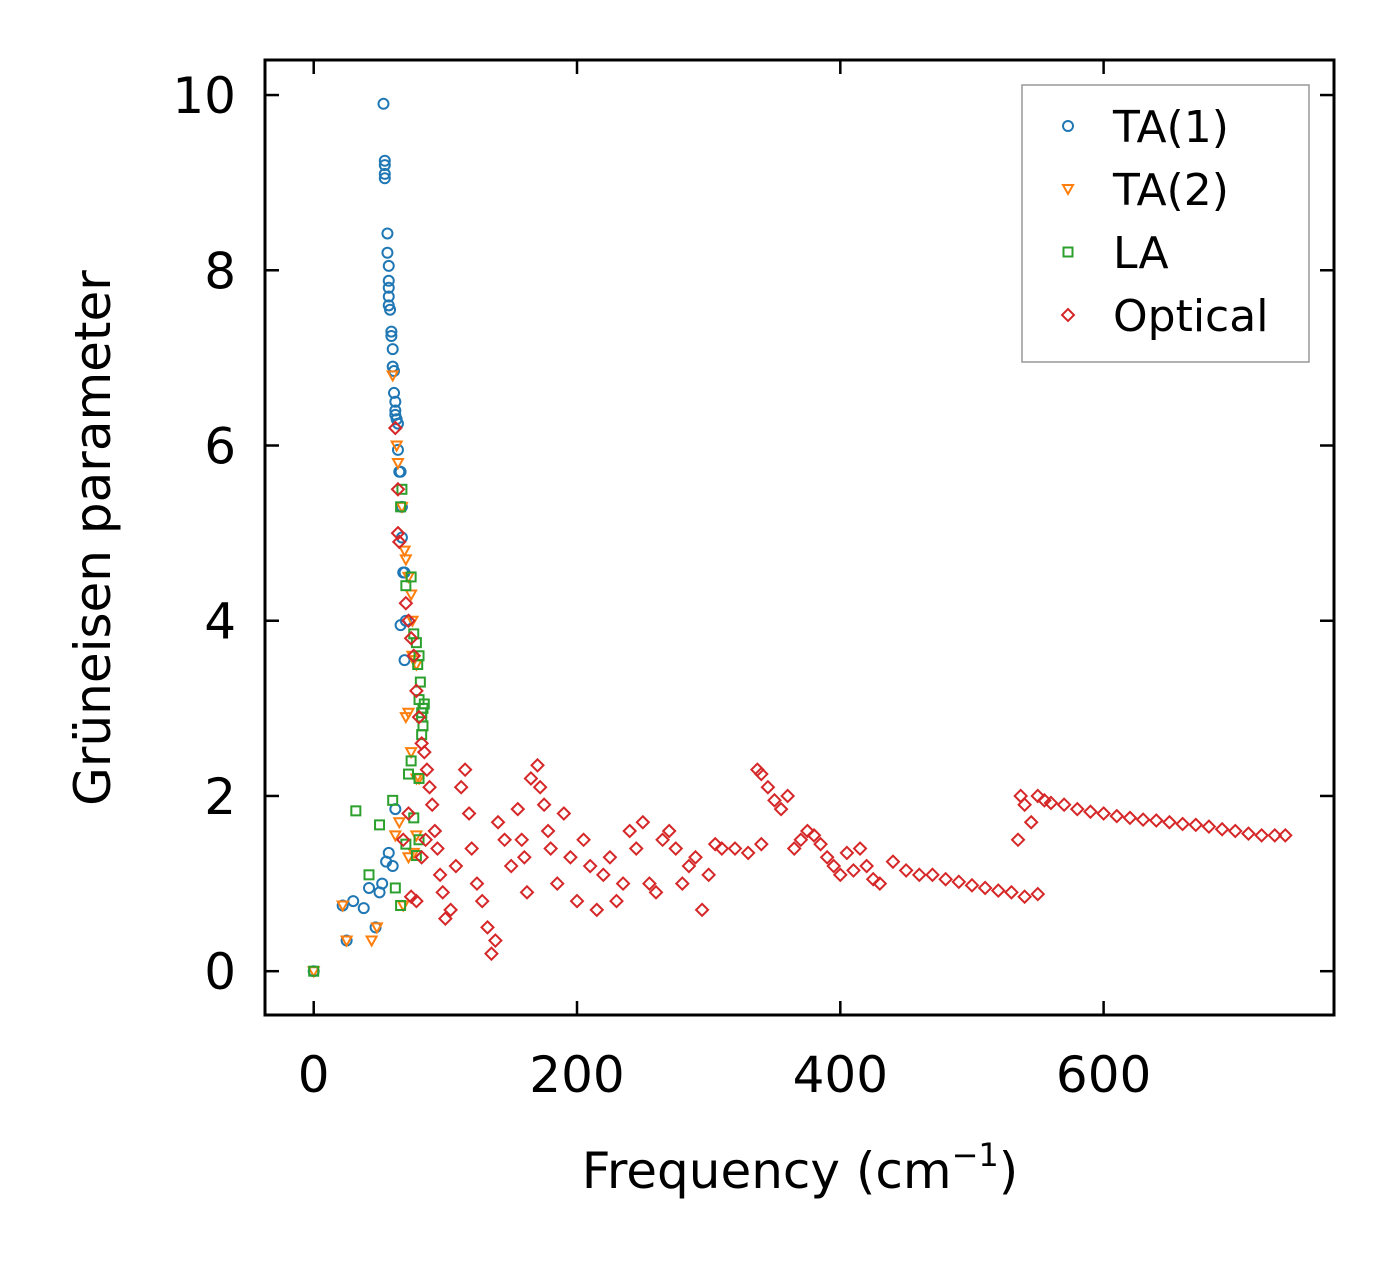 This screenshot has height=1264, width=1394. I want to click on x-tick-label: 200, so click(576, 1075).